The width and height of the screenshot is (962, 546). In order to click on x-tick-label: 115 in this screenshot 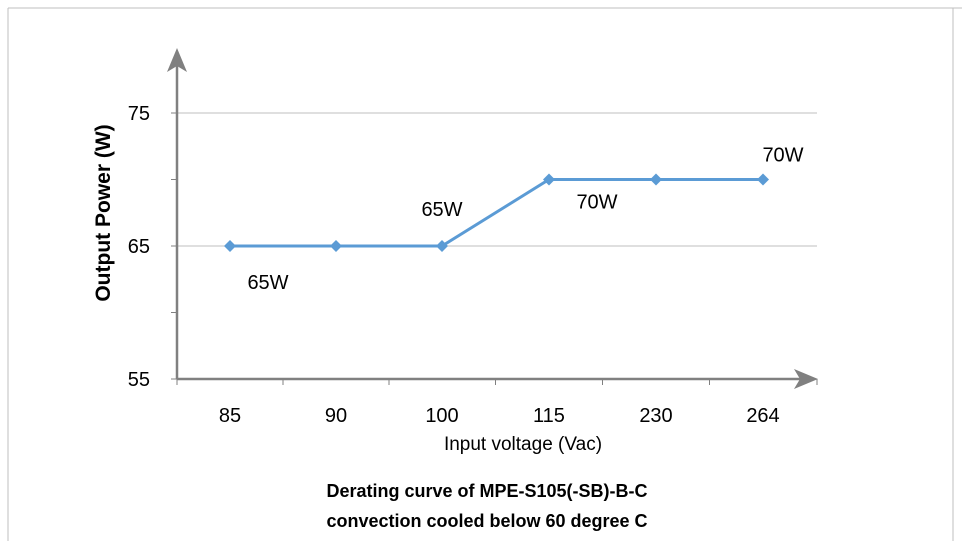, I will do `click(549, 416)`.